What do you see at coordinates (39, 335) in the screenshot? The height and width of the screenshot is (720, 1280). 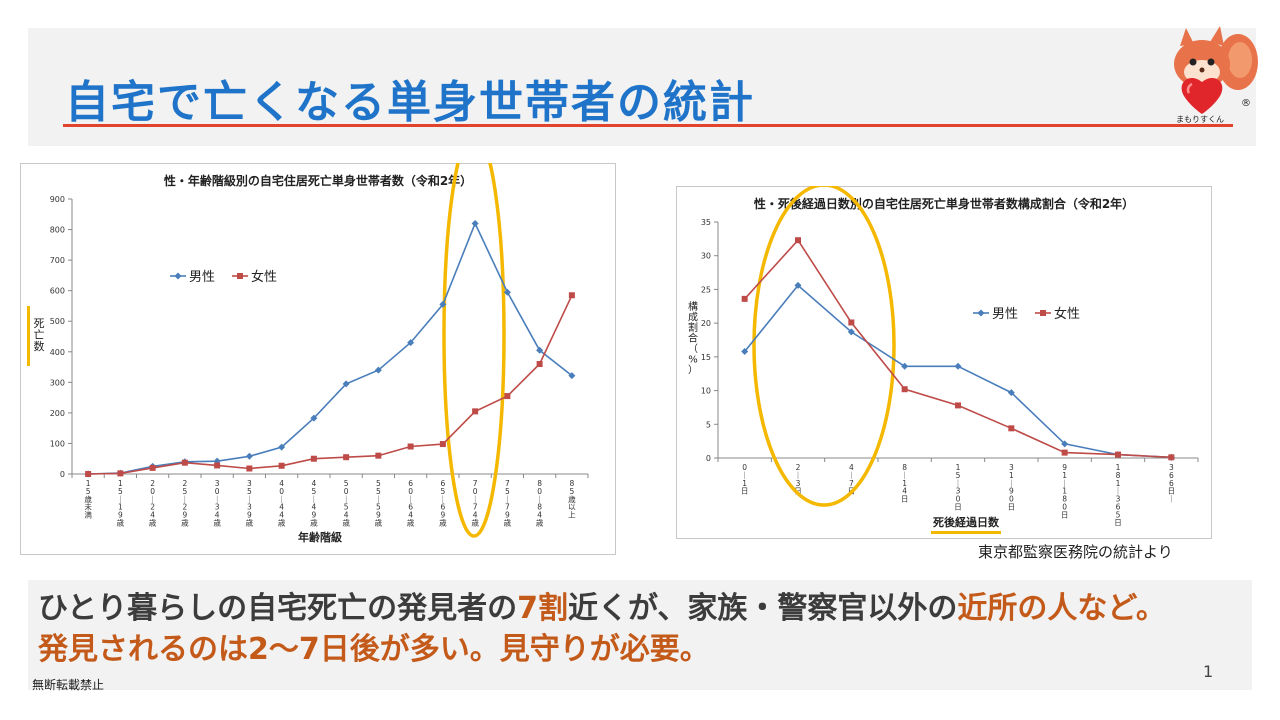 I see `y-axis-title: 死亡数` at bounding box center [39, 335].